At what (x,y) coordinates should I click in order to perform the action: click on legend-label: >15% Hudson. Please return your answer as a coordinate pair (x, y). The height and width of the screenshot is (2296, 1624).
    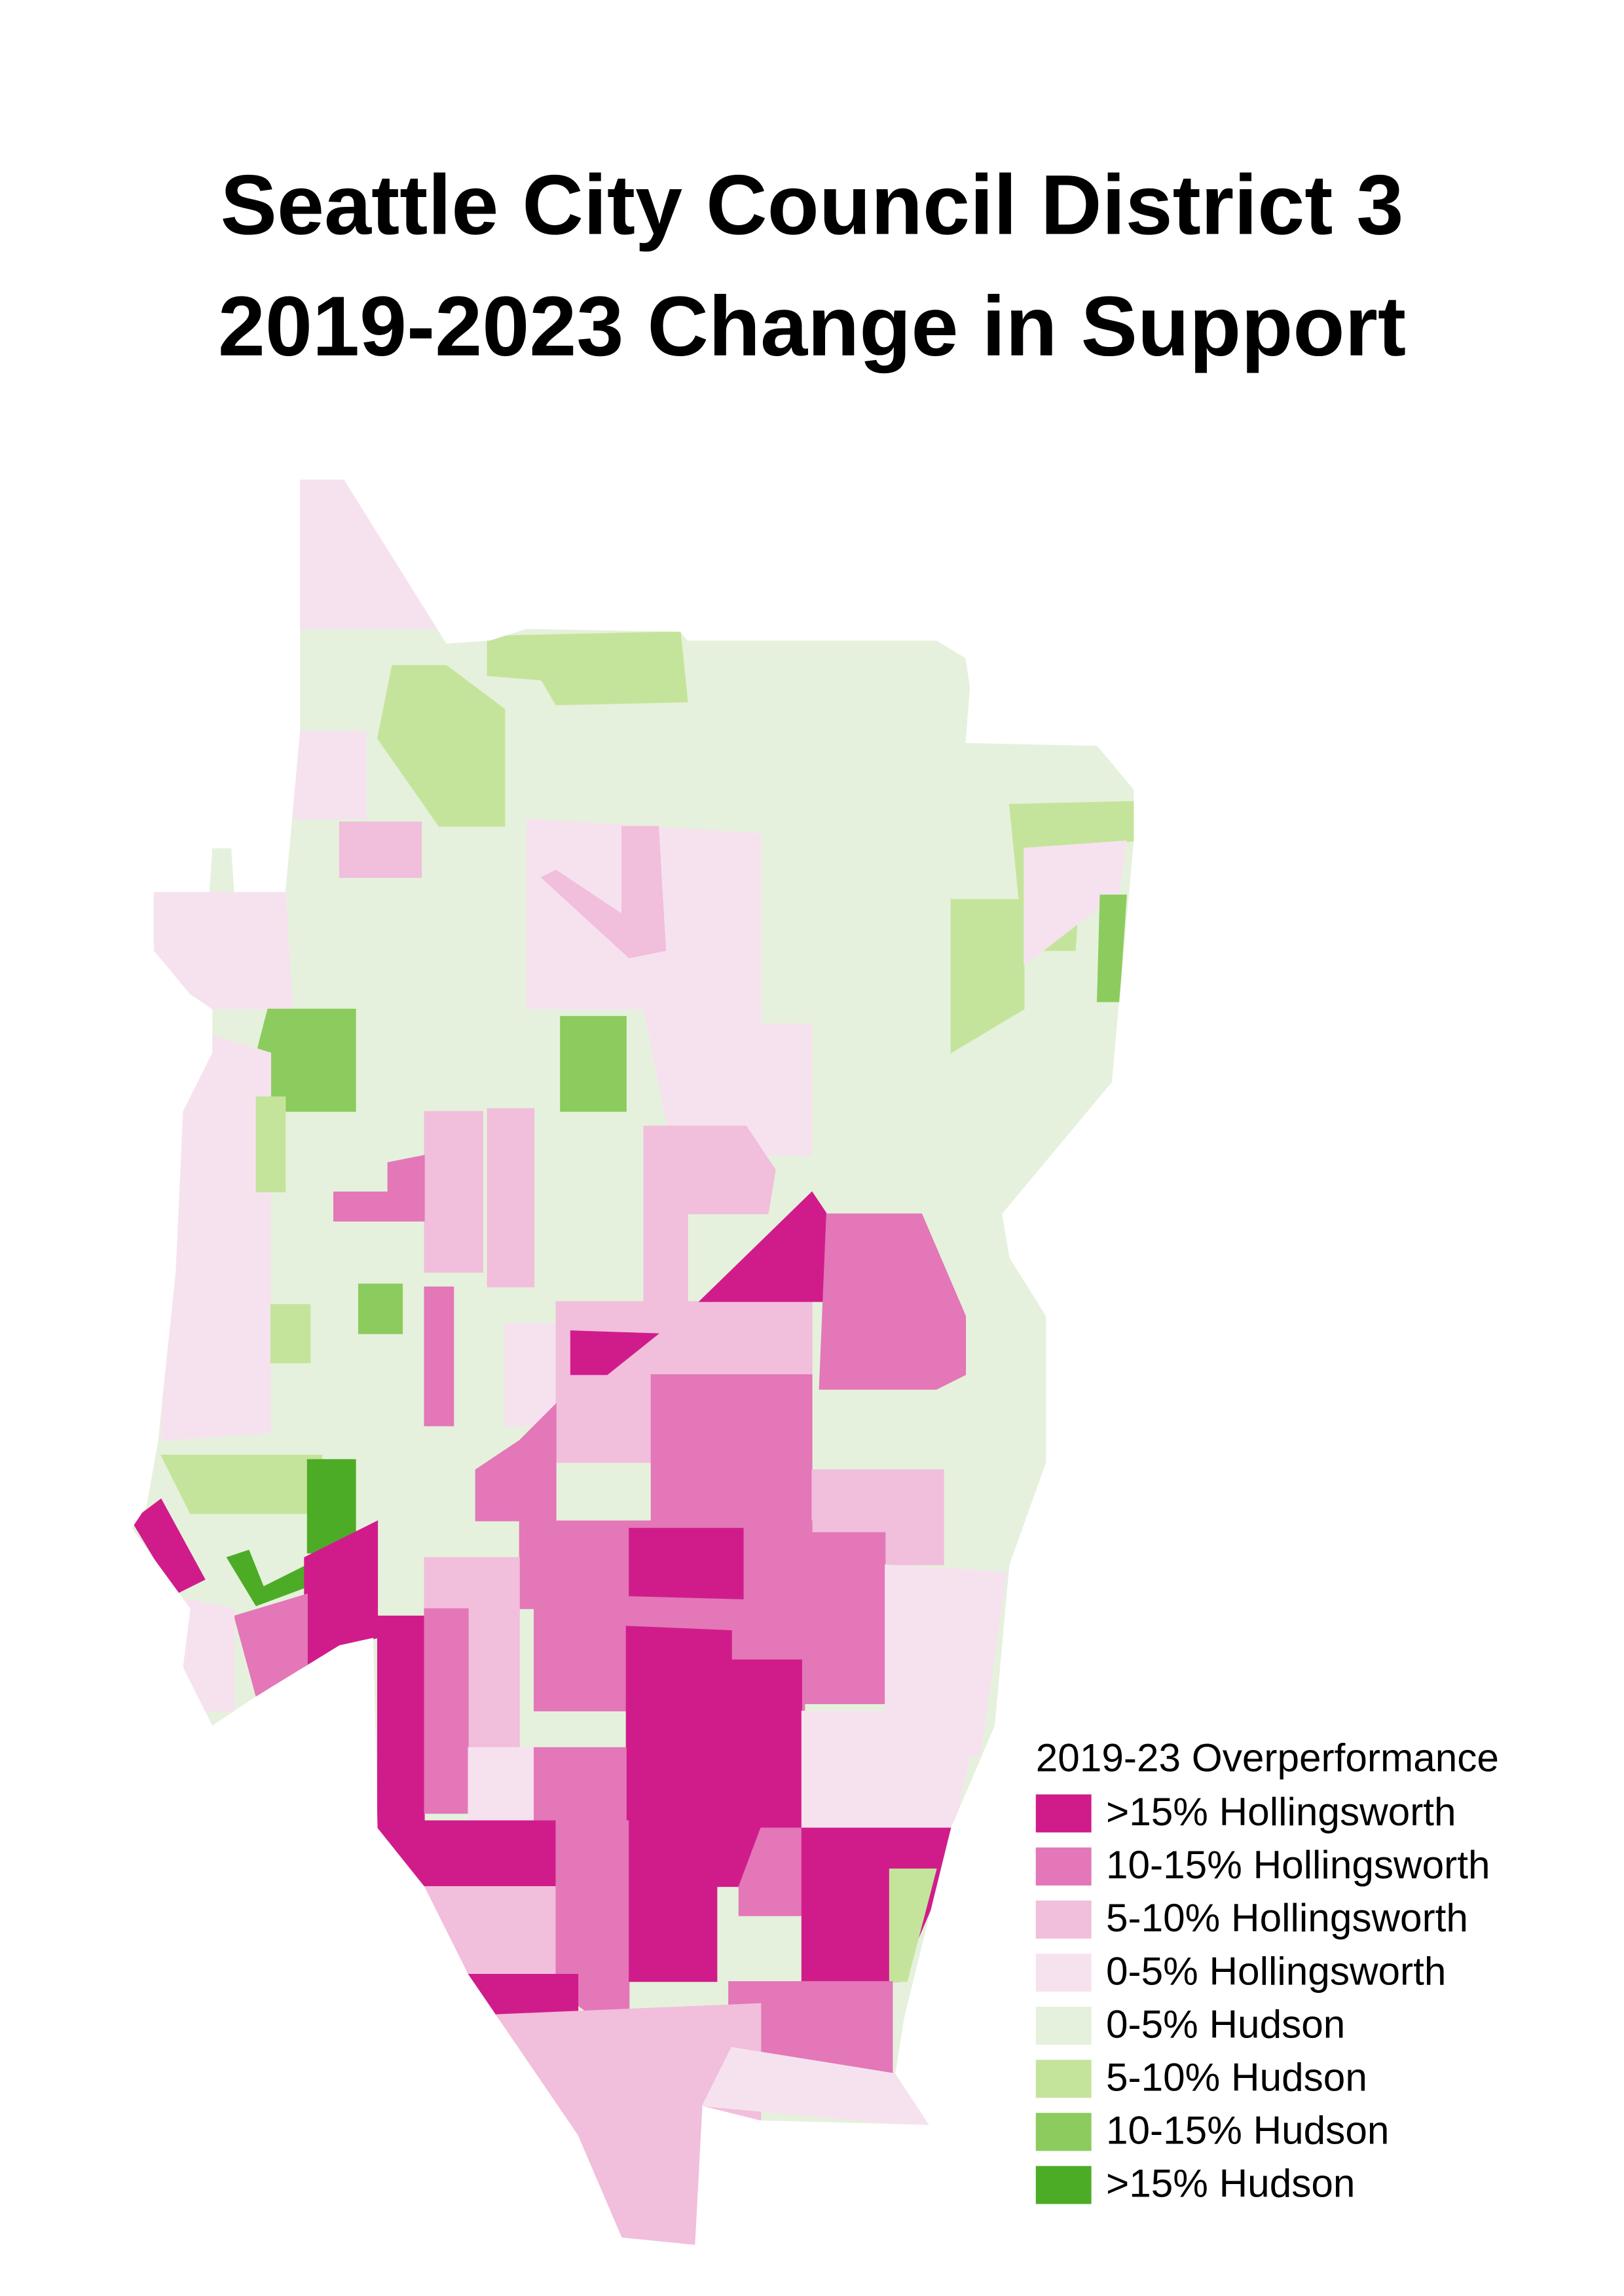
    Looking at the image, I should click on (1230, 2183).